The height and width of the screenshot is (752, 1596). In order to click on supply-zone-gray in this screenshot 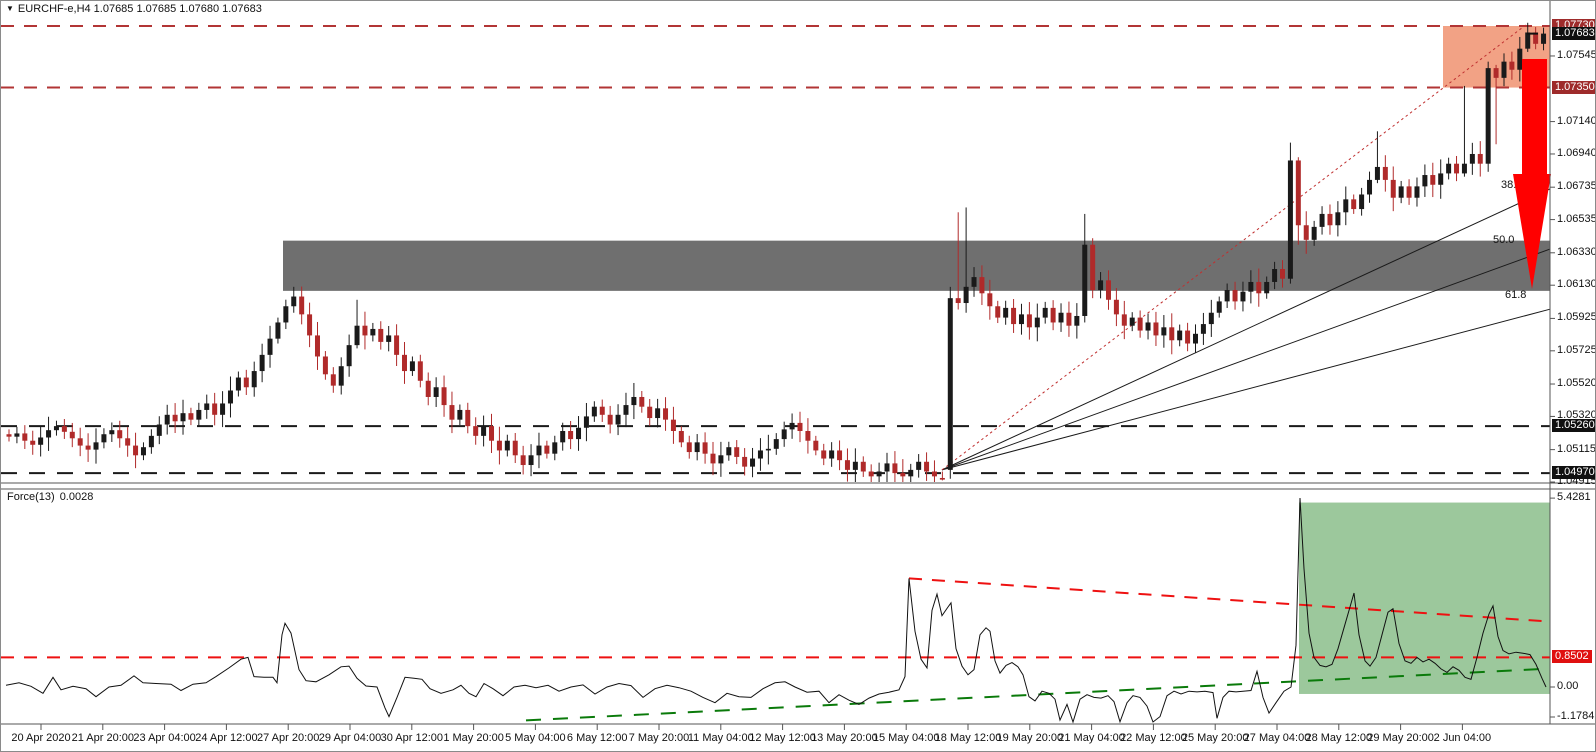, I will do `click(916, 265)`.